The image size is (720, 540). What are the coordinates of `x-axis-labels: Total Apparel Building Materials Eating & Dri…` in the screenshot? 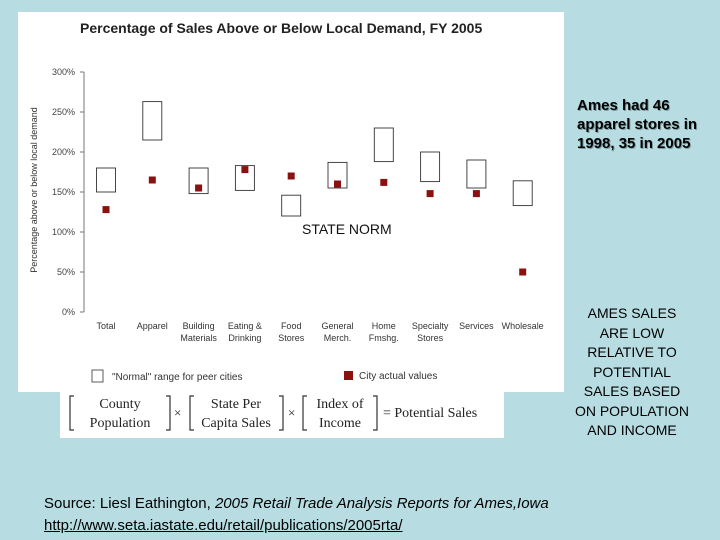 It's located at (319, 332).